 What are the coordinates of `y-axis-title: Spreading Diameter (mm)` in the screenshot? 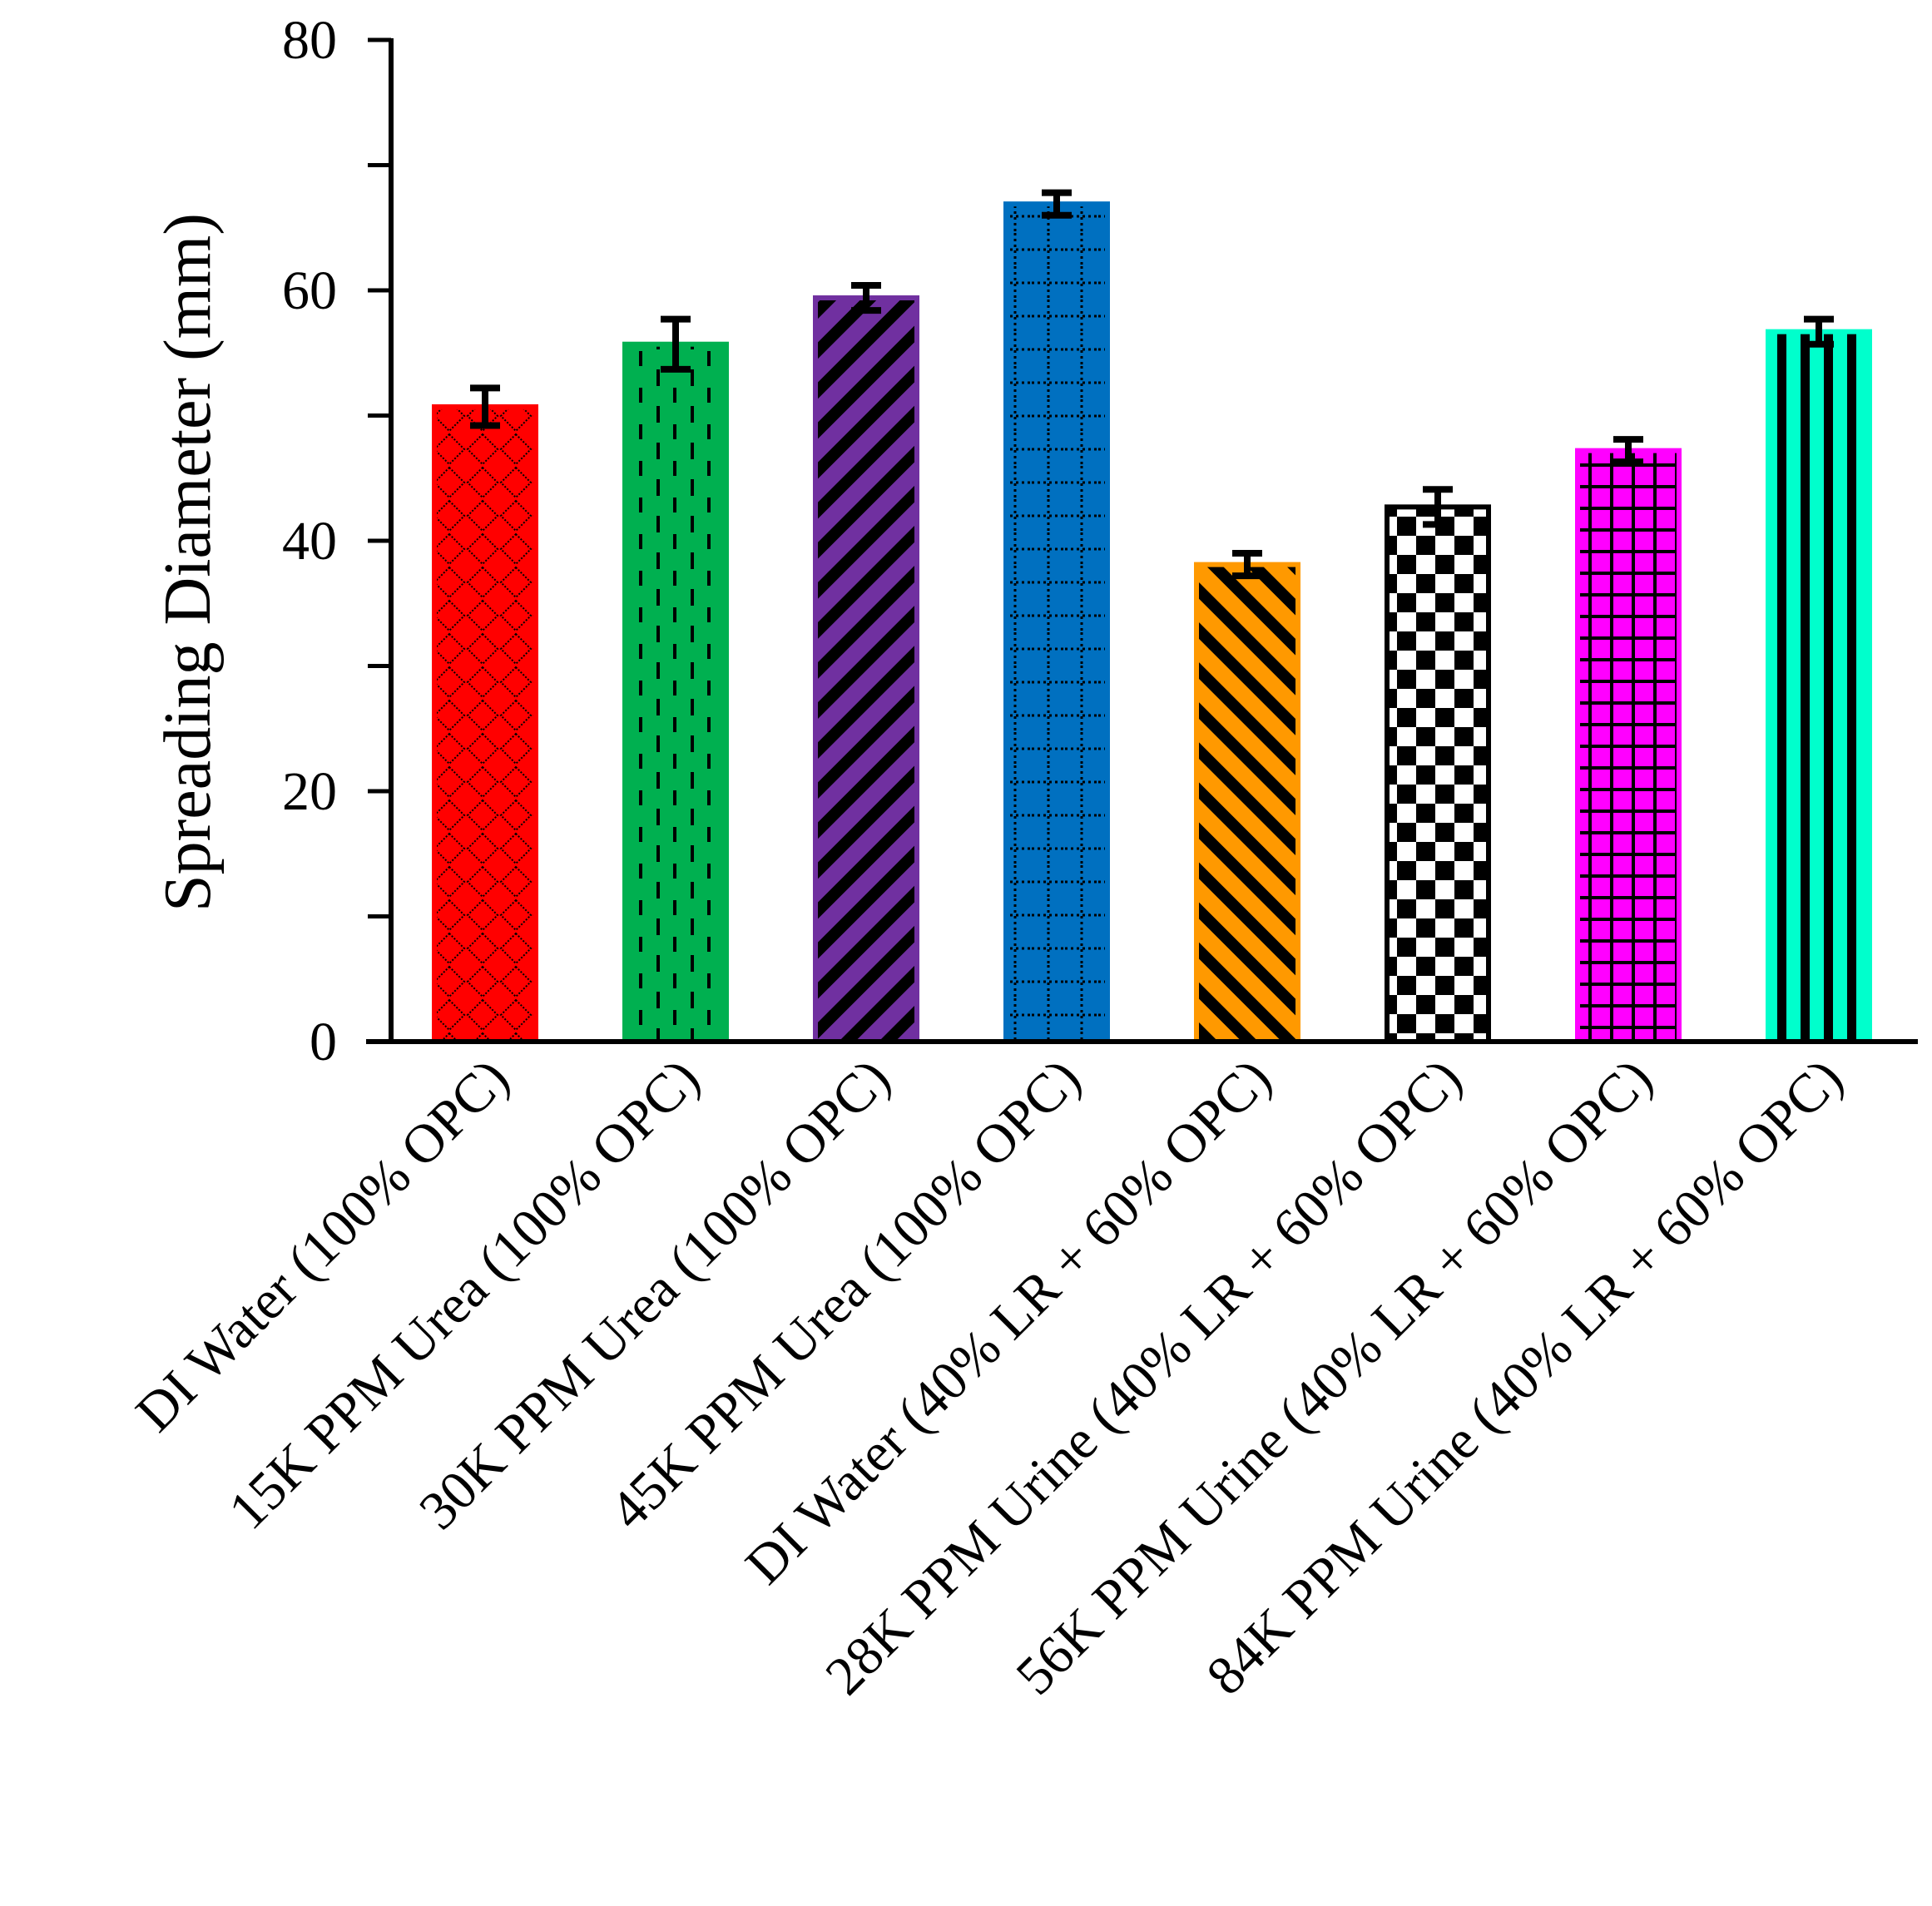 It's located at (188, 562).